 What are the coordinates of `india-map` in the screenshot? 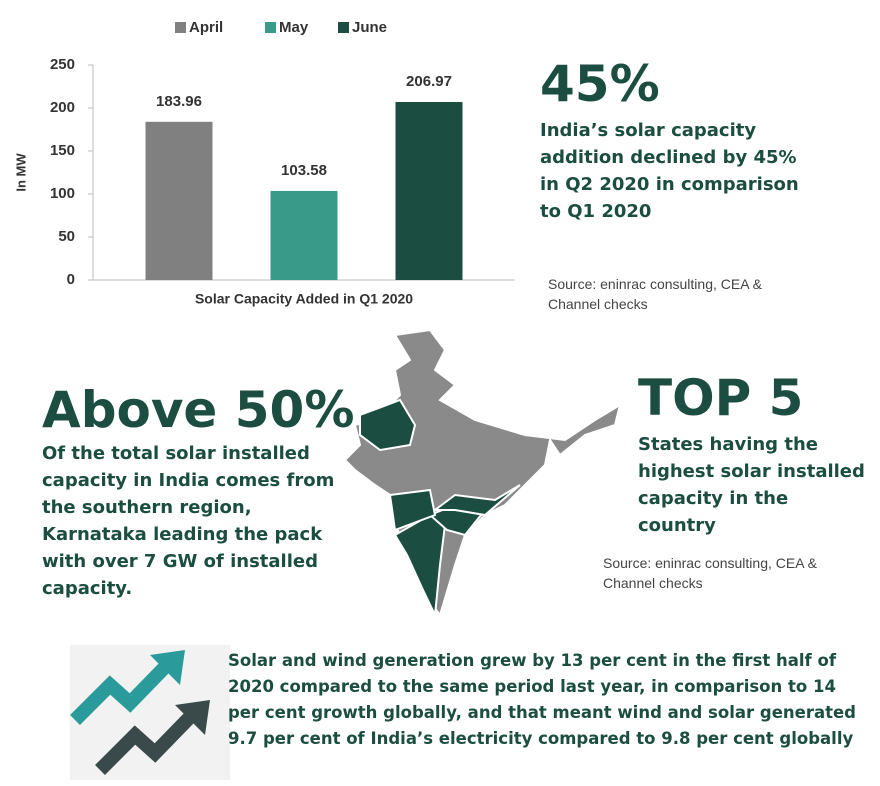 It's located at (482, 473).